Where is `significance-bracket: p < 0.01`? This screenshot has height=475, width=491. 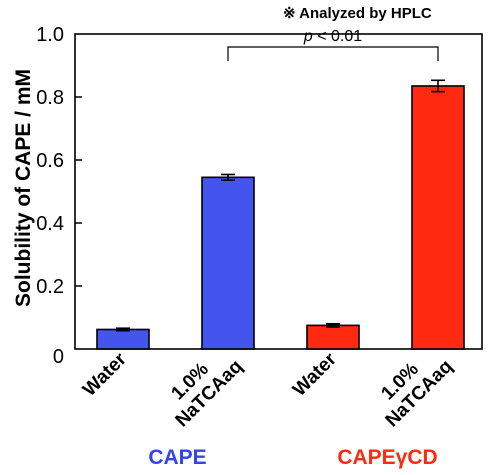
significance-bracket: p < 0.01 is located at coordinates (333, 44).